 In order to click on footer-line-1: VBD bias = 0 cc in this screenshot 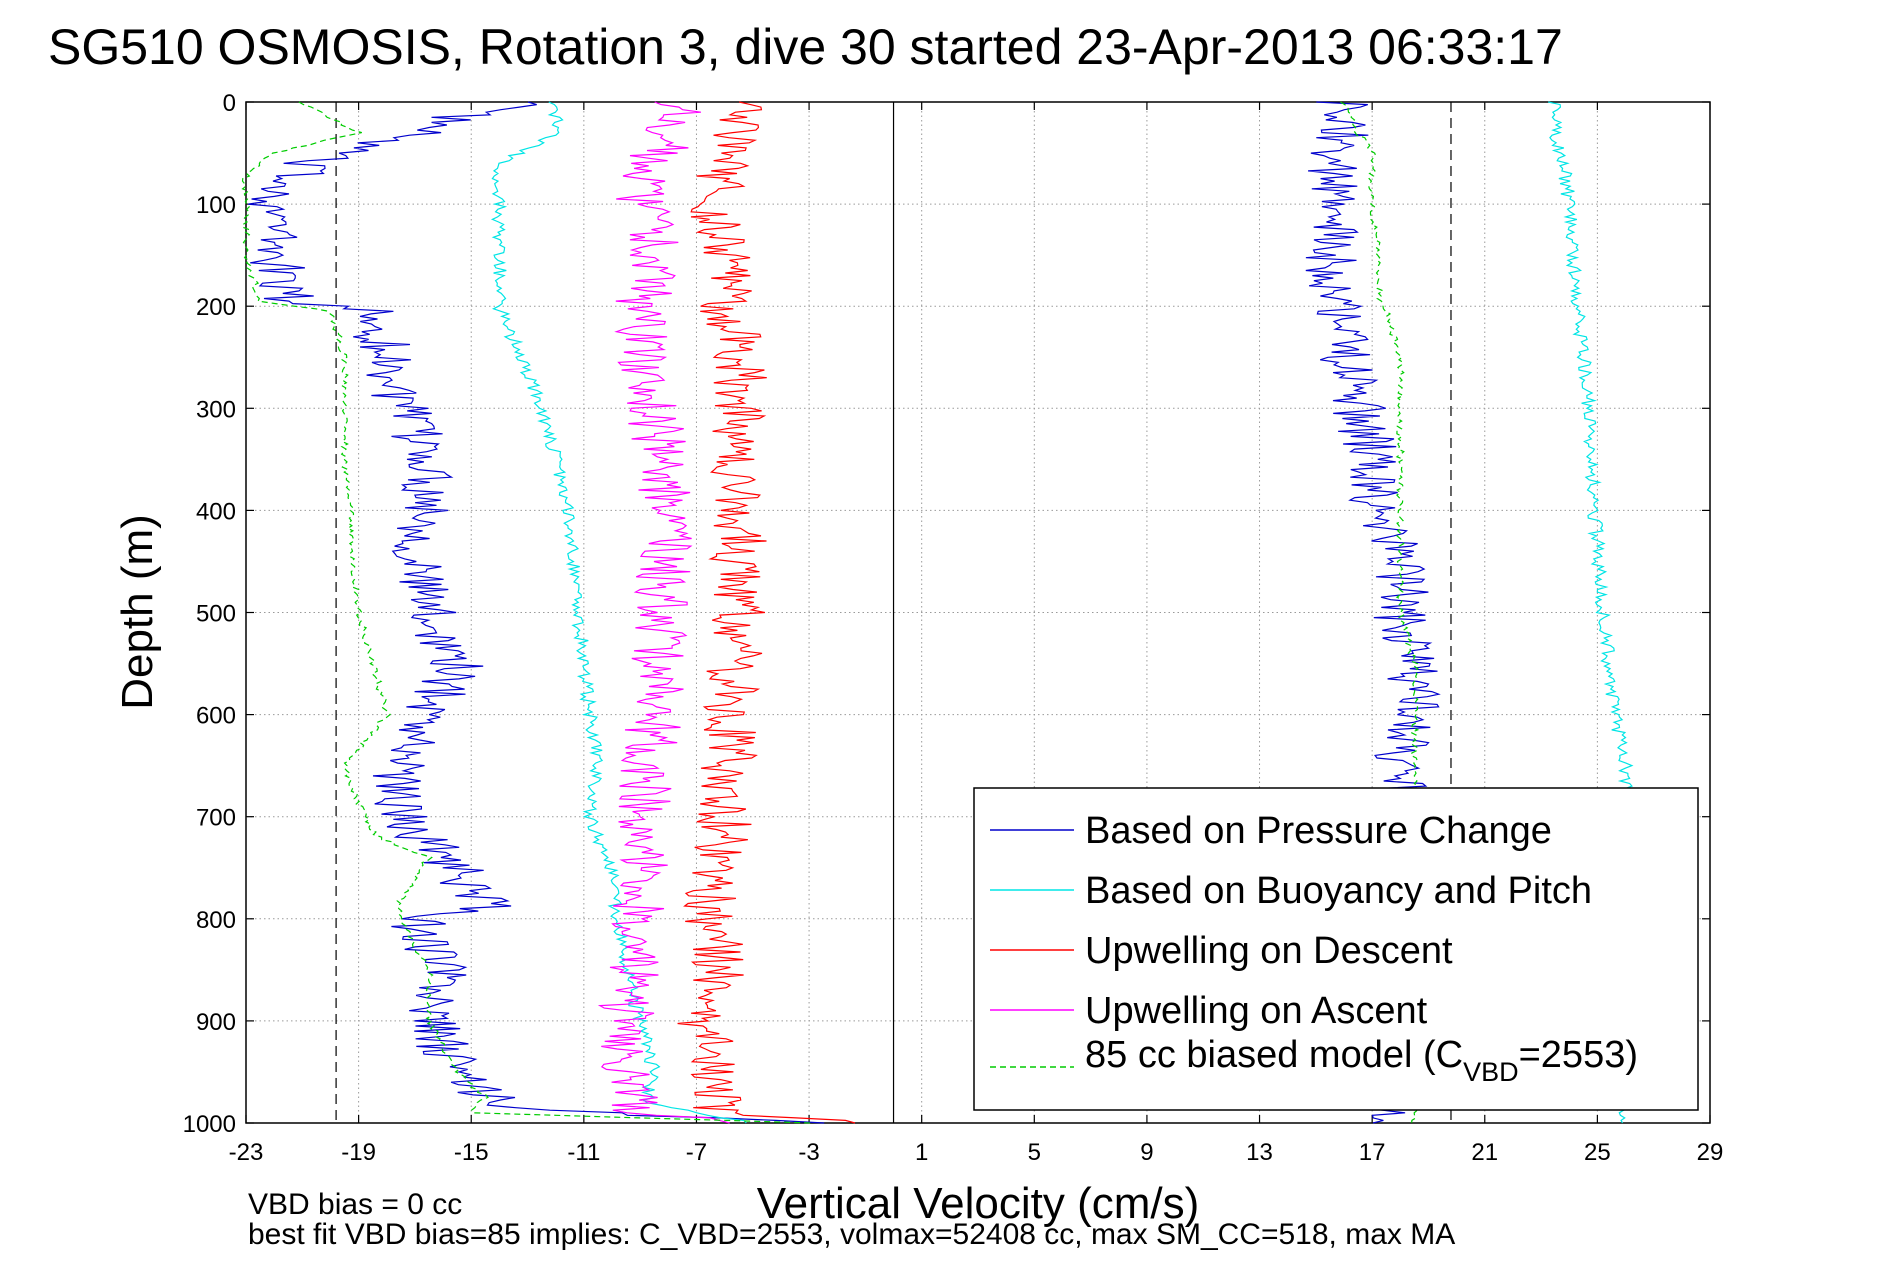, I will do `click(355, 1204)`.